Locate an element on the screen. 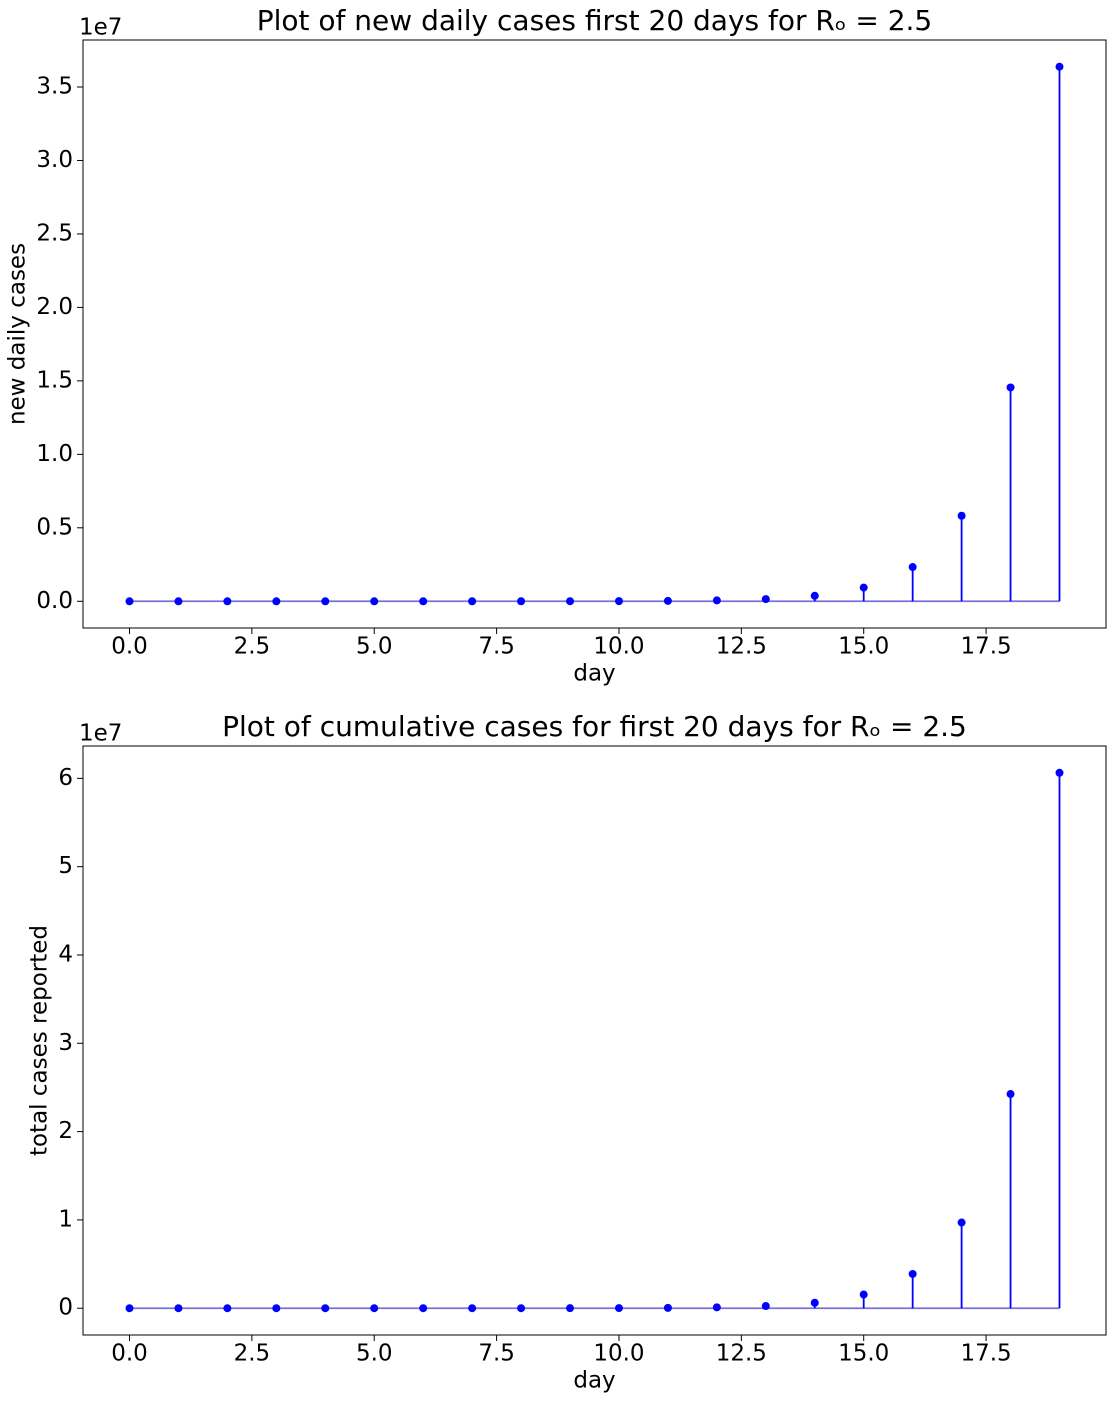 Image resolution: width=1114 pixels, height=1406 pixels. y-axis-label: total cases reported is located at coordinates (40, 1040).